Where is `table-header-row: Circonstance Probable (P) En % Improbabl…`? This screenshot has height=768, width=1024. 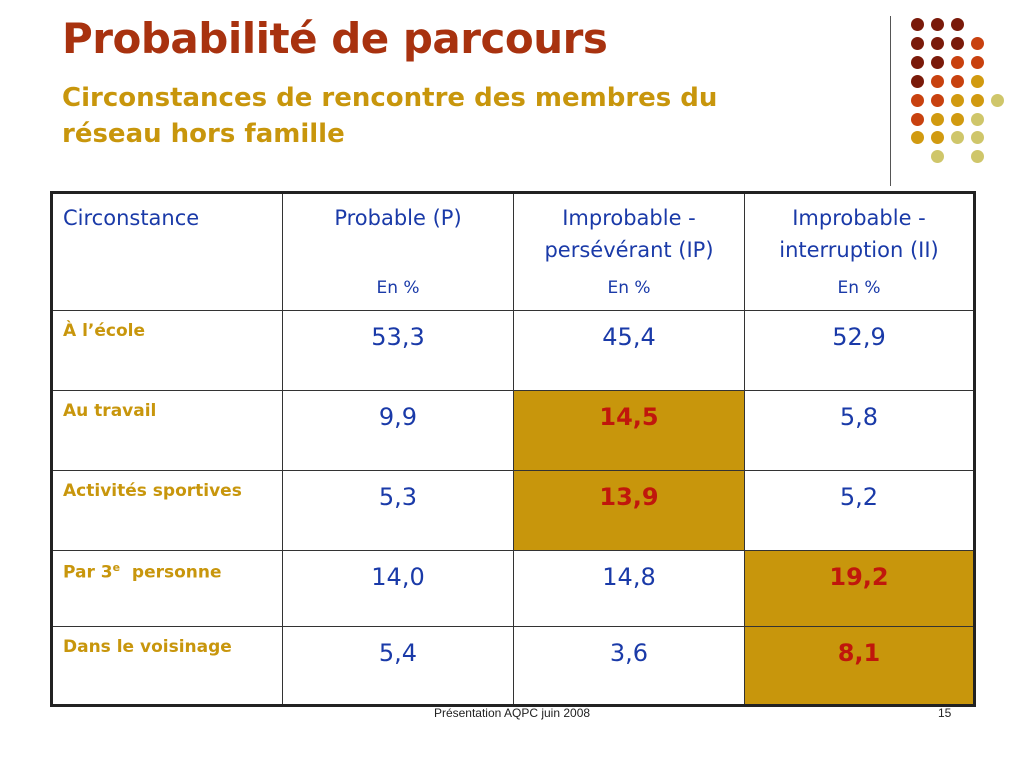
table-header-row: Circonstance Probable (P) En % Improbabl… is located at coordinates (513, 251).